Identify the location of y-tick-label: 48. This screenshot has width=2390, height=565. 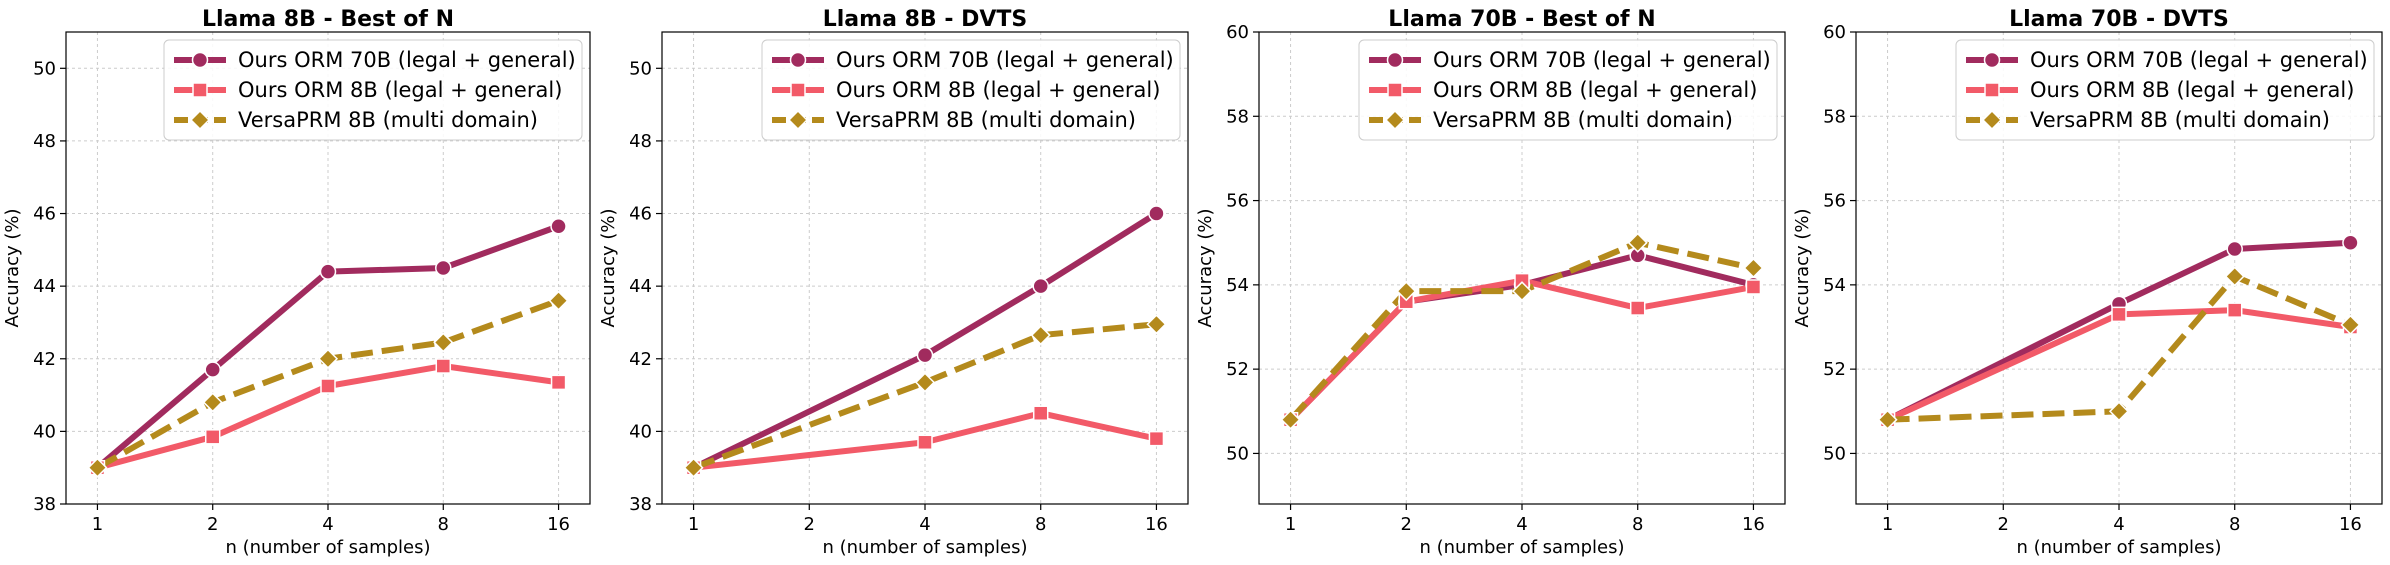
(640, 141).